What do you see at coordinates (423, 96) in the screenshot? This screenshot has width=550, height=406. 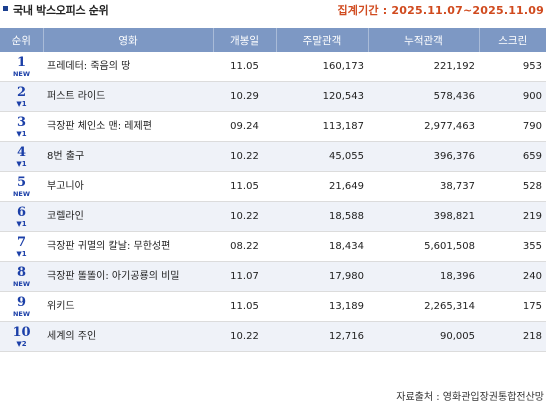 I see `total-audience: 578,436` at bounding box center [423, 96].